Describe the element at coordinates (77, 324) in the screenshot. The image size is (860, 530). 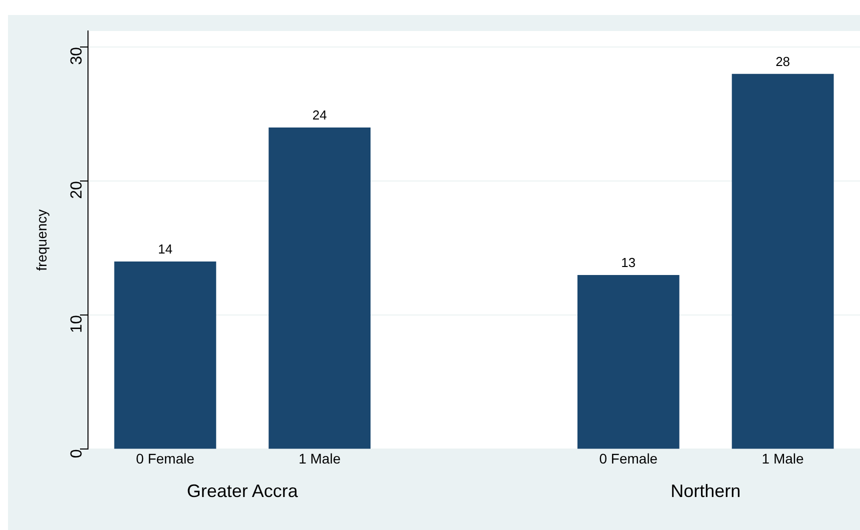
I see `y-tick-label: 10` at that location.